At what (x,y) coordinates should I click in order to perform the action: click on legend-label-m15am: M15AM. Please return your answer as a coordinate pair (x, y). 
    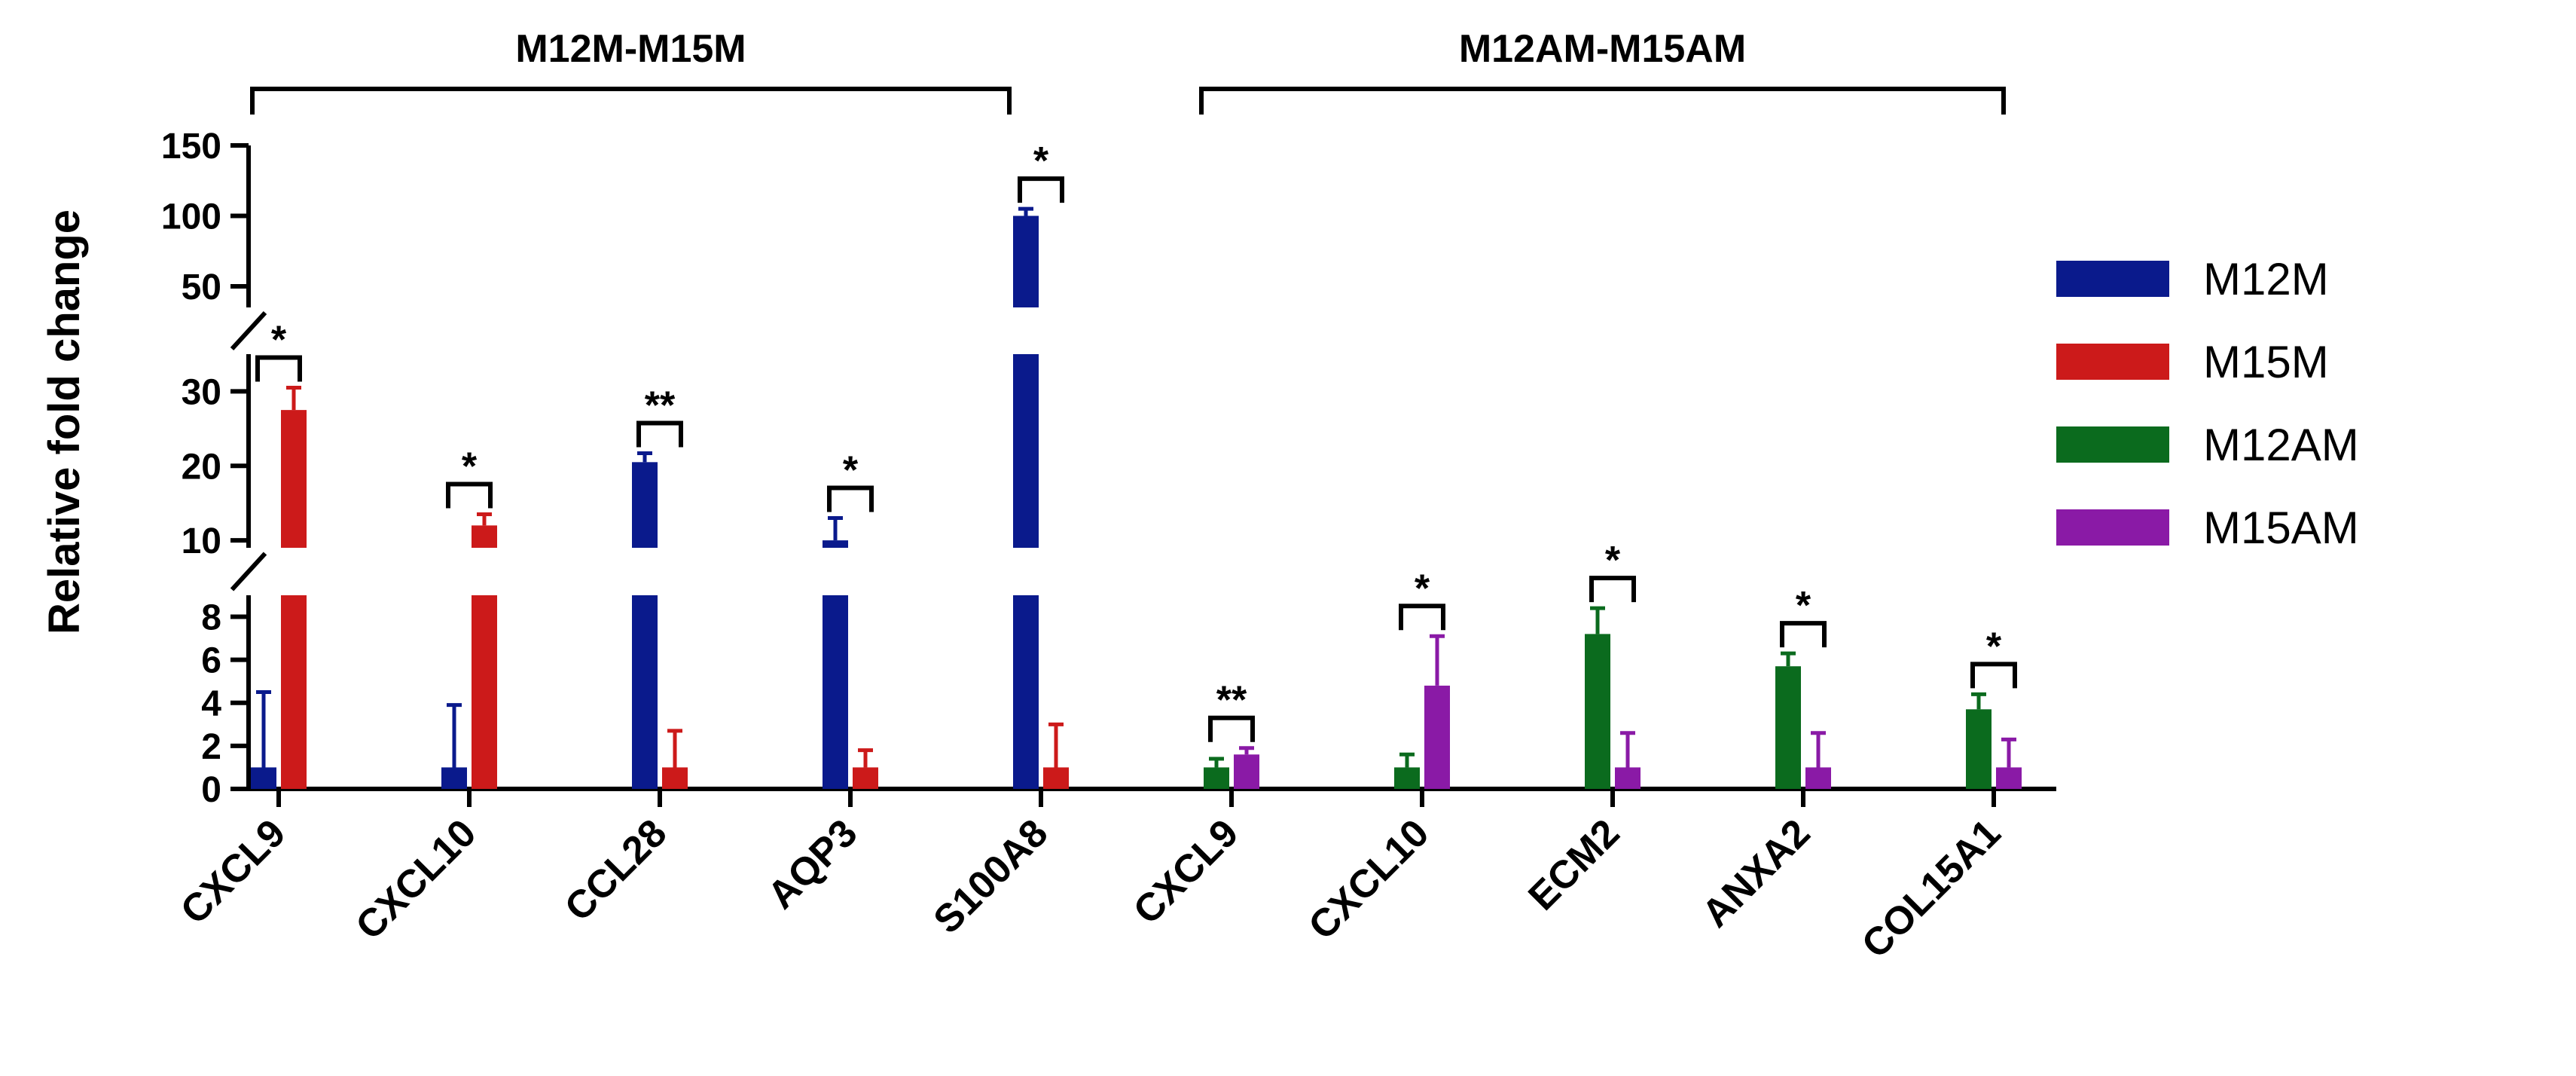
    Looking at the image, I should click on (2281, 527).